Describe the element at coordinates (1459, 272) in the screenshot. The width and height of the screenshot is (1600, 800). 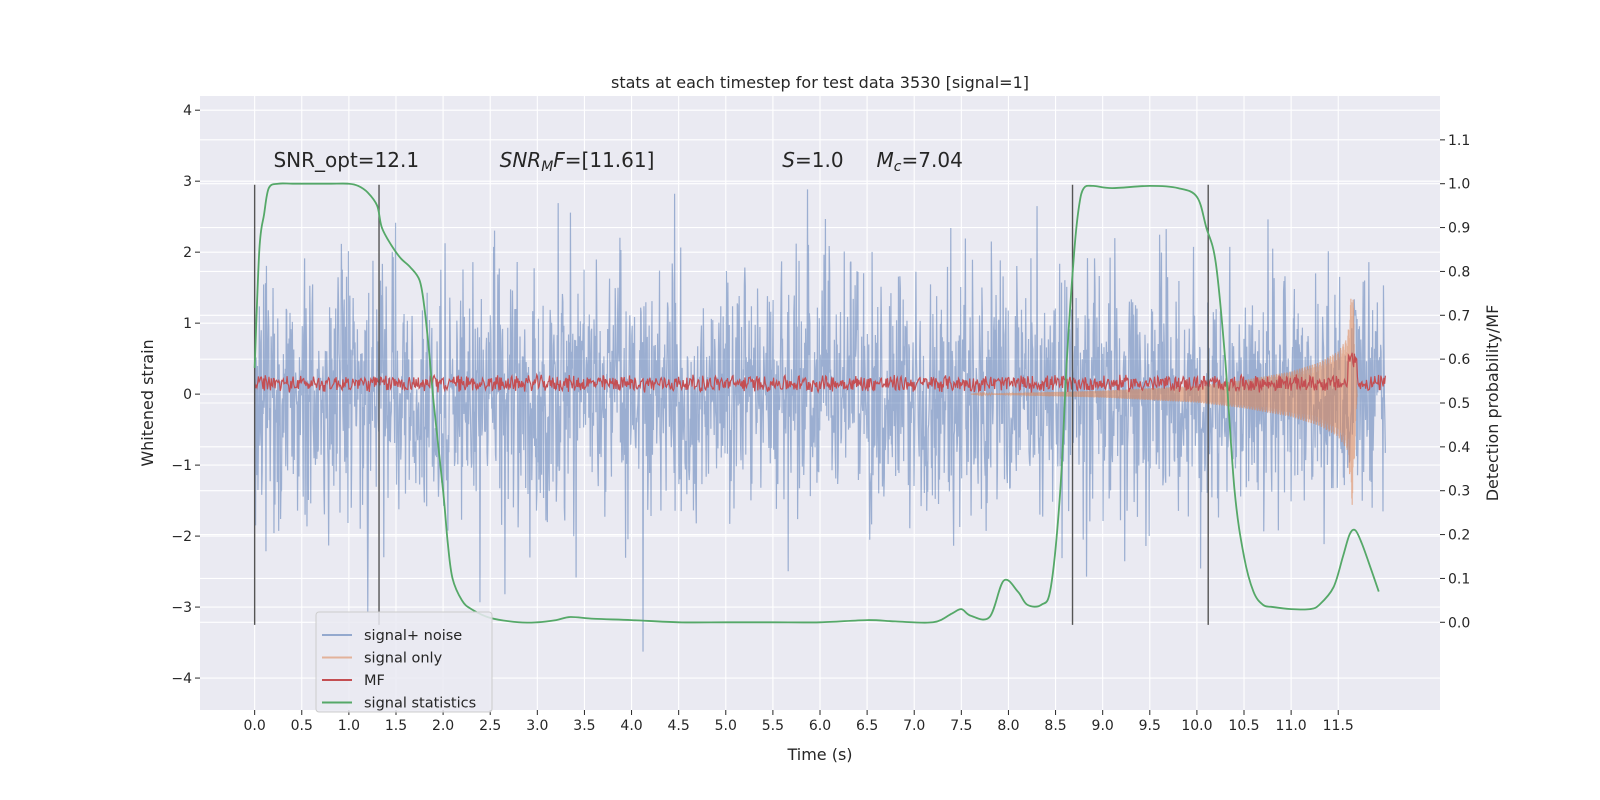
I see `y2-tick-label: 0.8` at that location.